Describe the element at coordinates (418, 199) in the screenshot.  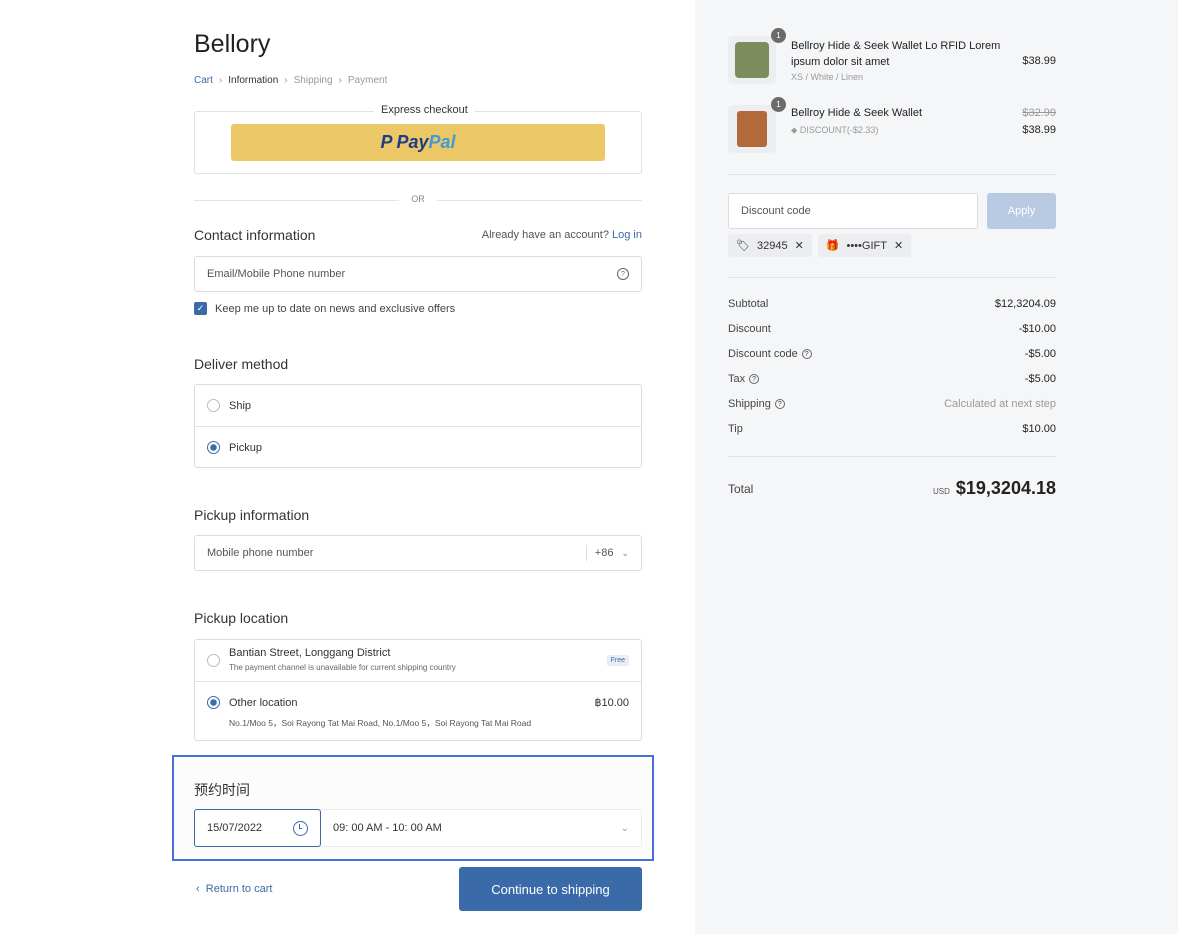
I see `or-divider: OR` at that location.